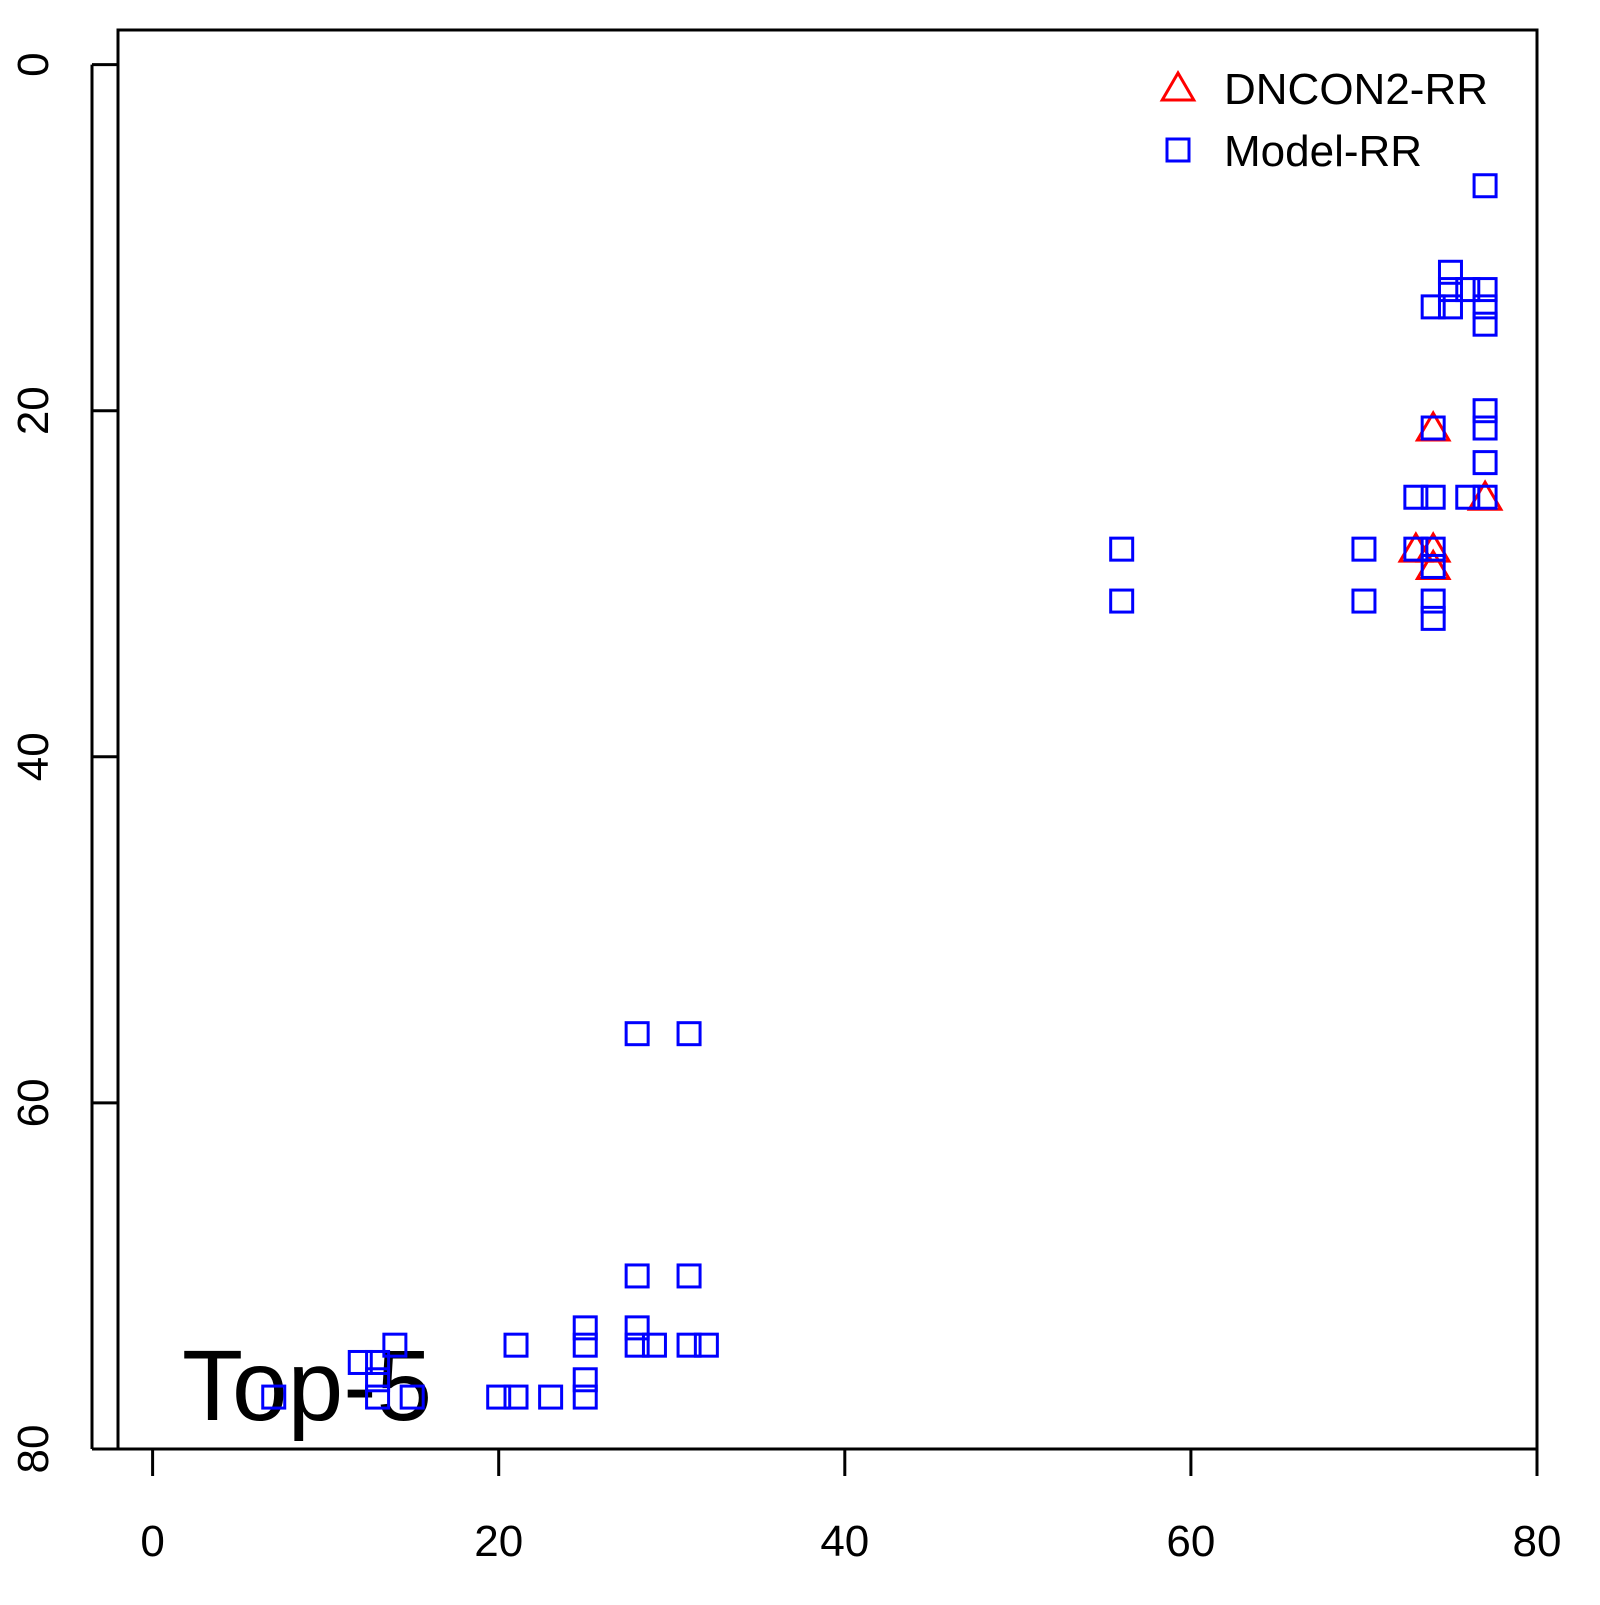 The width and height of the screenshot is (1600, 1605). Describe the element at coordinates (33, 410) in the screenshot. I see `y-tick-label: 20` at that location.